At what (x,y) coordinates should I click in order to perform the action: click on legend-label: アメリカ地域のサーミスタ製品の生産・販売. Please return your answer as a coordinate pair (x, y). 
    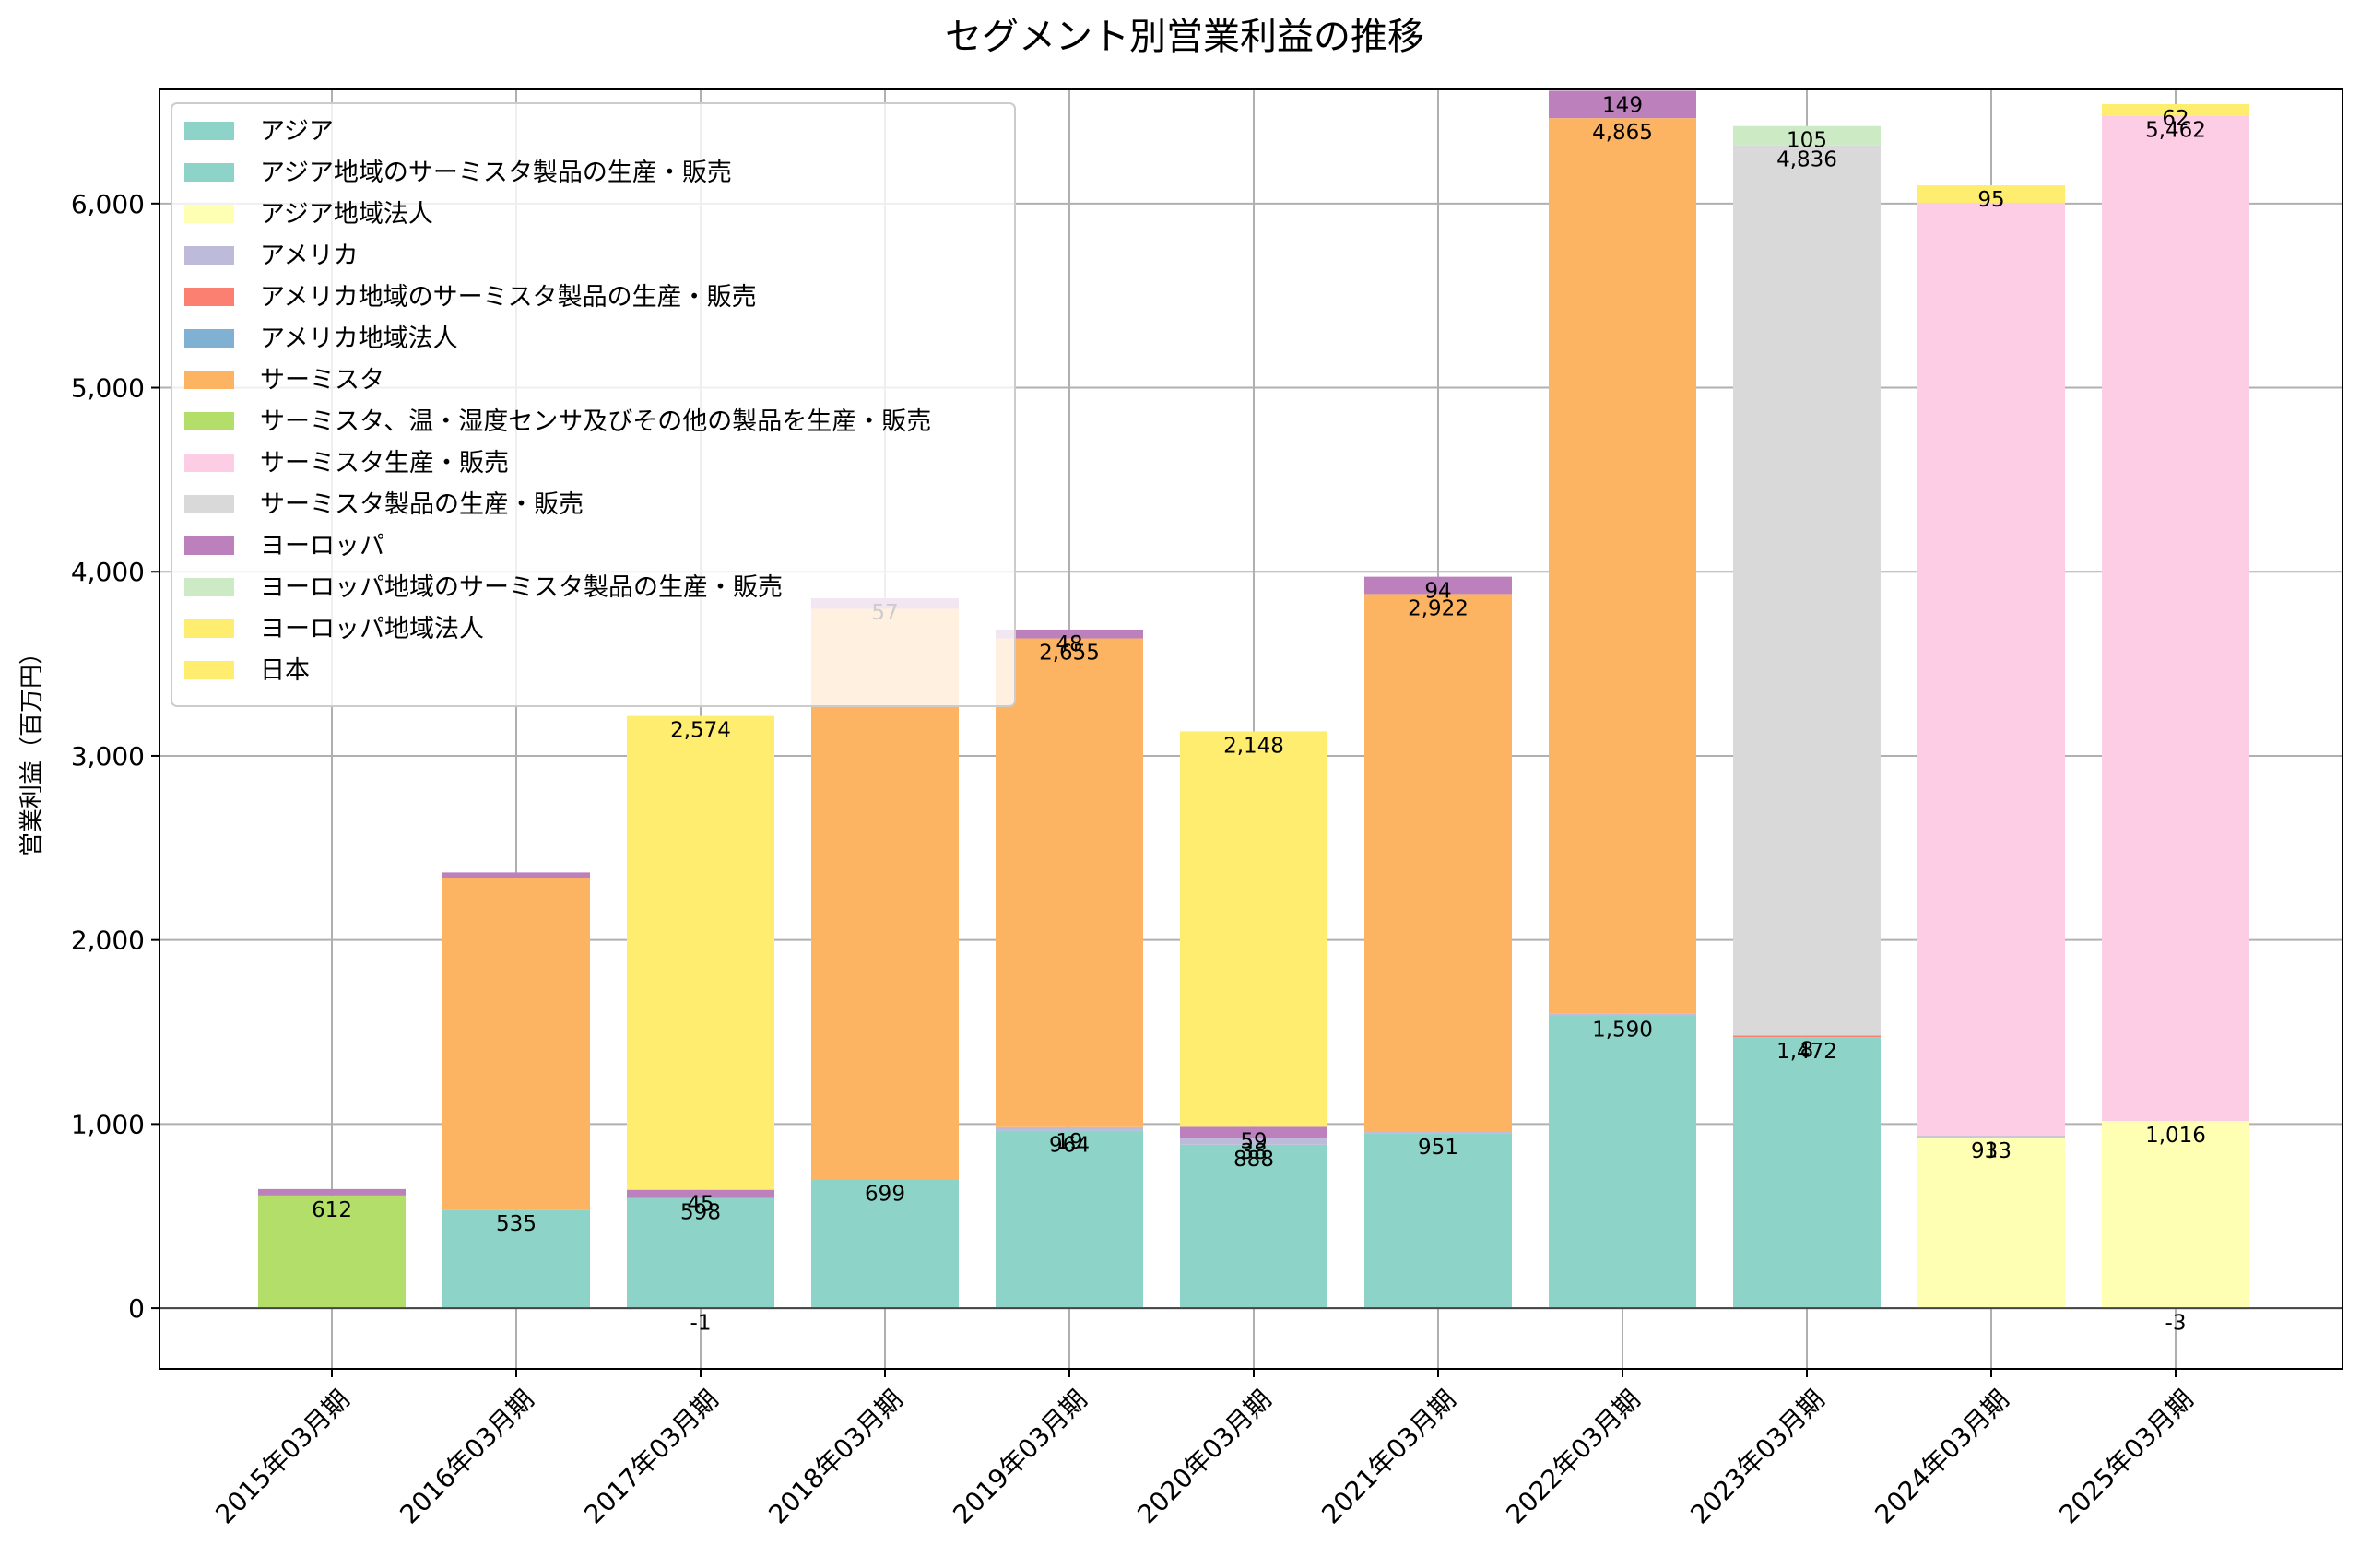
    Looking at the image, I should click on (509, 297).